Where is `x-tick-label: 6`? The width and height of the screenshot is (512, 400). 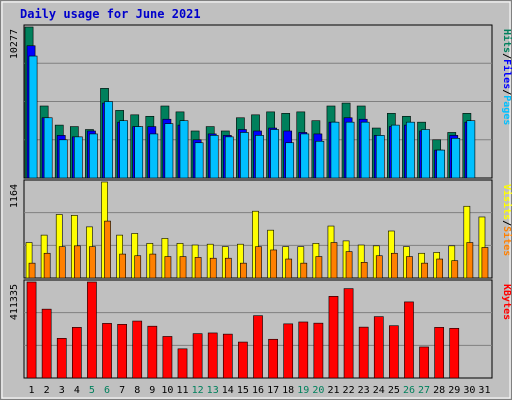
x-tick-label: 6 is located at coordinates (107, 390).